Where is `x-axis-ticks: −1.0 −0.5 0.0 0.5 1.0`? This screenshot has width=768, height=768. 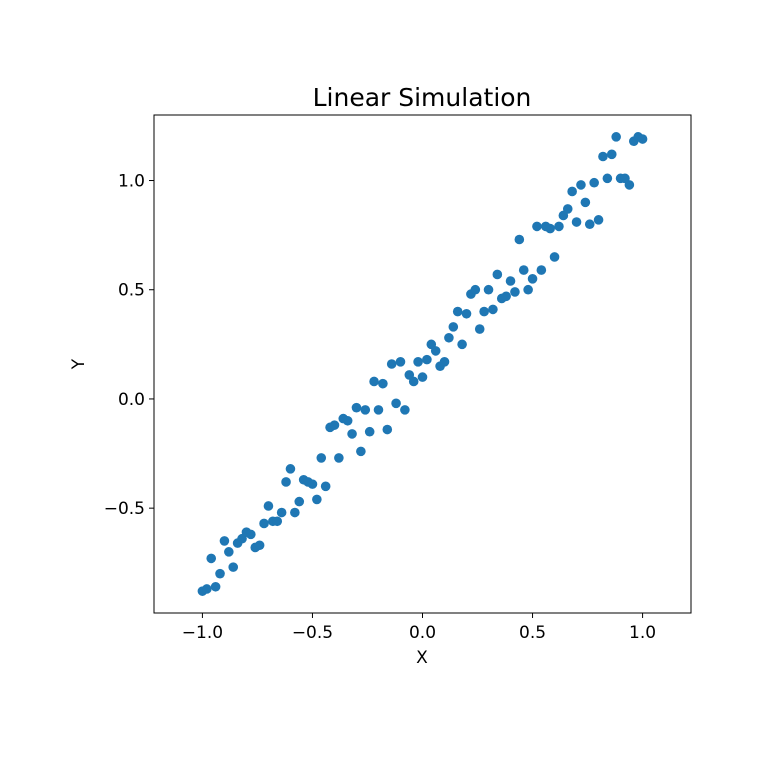
x-axis-ticks: −1.0 −0.5 0.0 0.5 1.0 is located at coordinates (419, 628).